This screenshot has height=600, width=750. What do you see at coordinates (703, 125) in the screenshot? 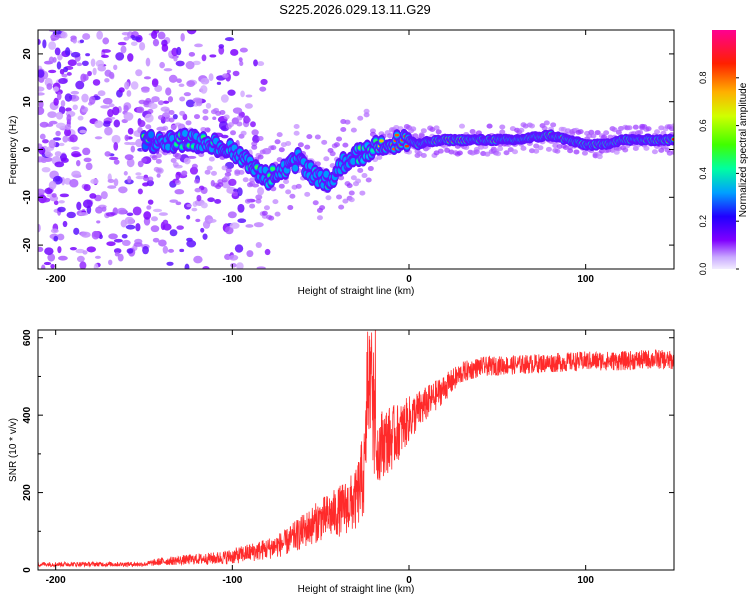
I see `colorbar-tick-label: 0.6` at bounding box center [703, 125].